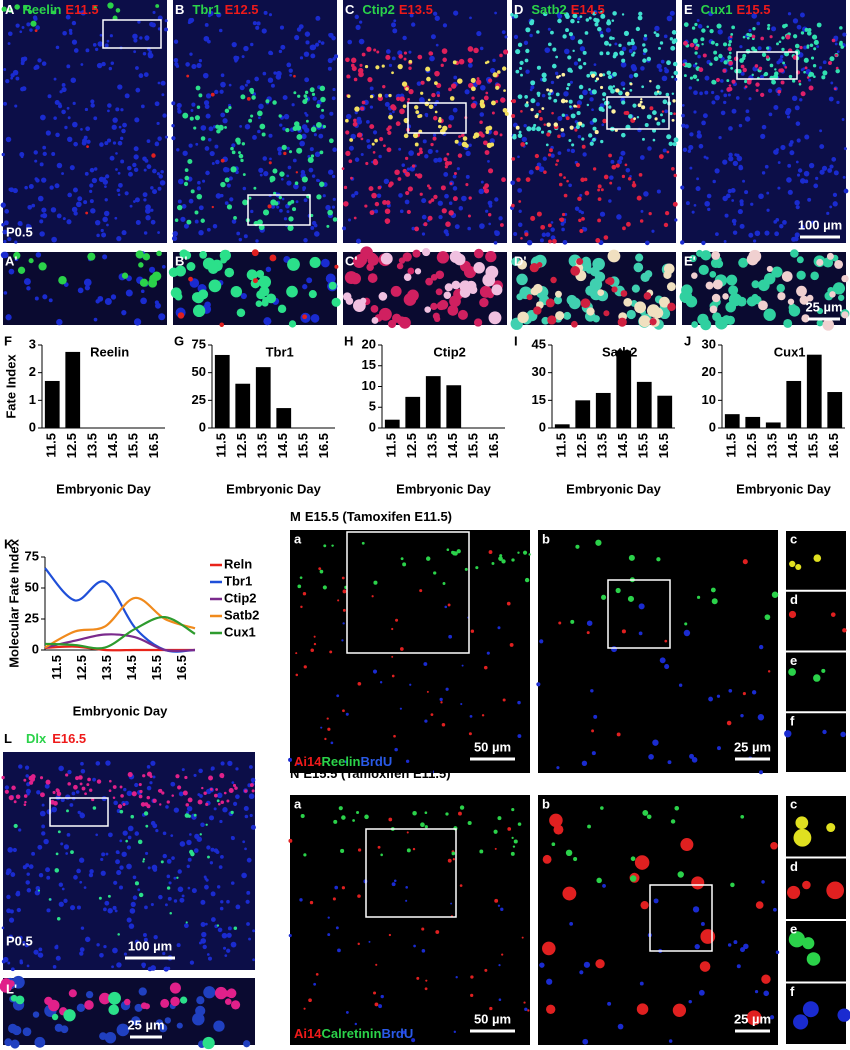 The height and width of the screenshot is (1050, 850). Describe the element at coordinates (752, 1018) in the screenshot. I see `label: 25 µm` at that location.